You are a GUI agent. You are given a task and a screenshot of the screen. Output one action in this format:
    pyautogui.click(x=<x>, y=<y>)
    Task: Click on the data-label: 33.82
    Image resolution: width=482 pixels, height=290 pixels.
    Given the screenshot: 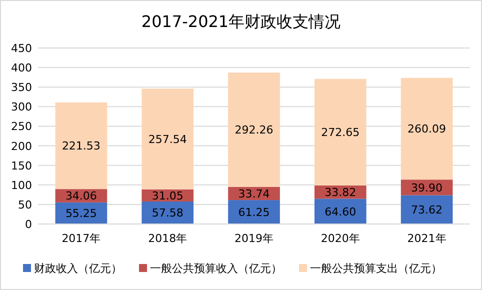 What is the action you would take?
    pyautogui.click(x=340, y=193)
    